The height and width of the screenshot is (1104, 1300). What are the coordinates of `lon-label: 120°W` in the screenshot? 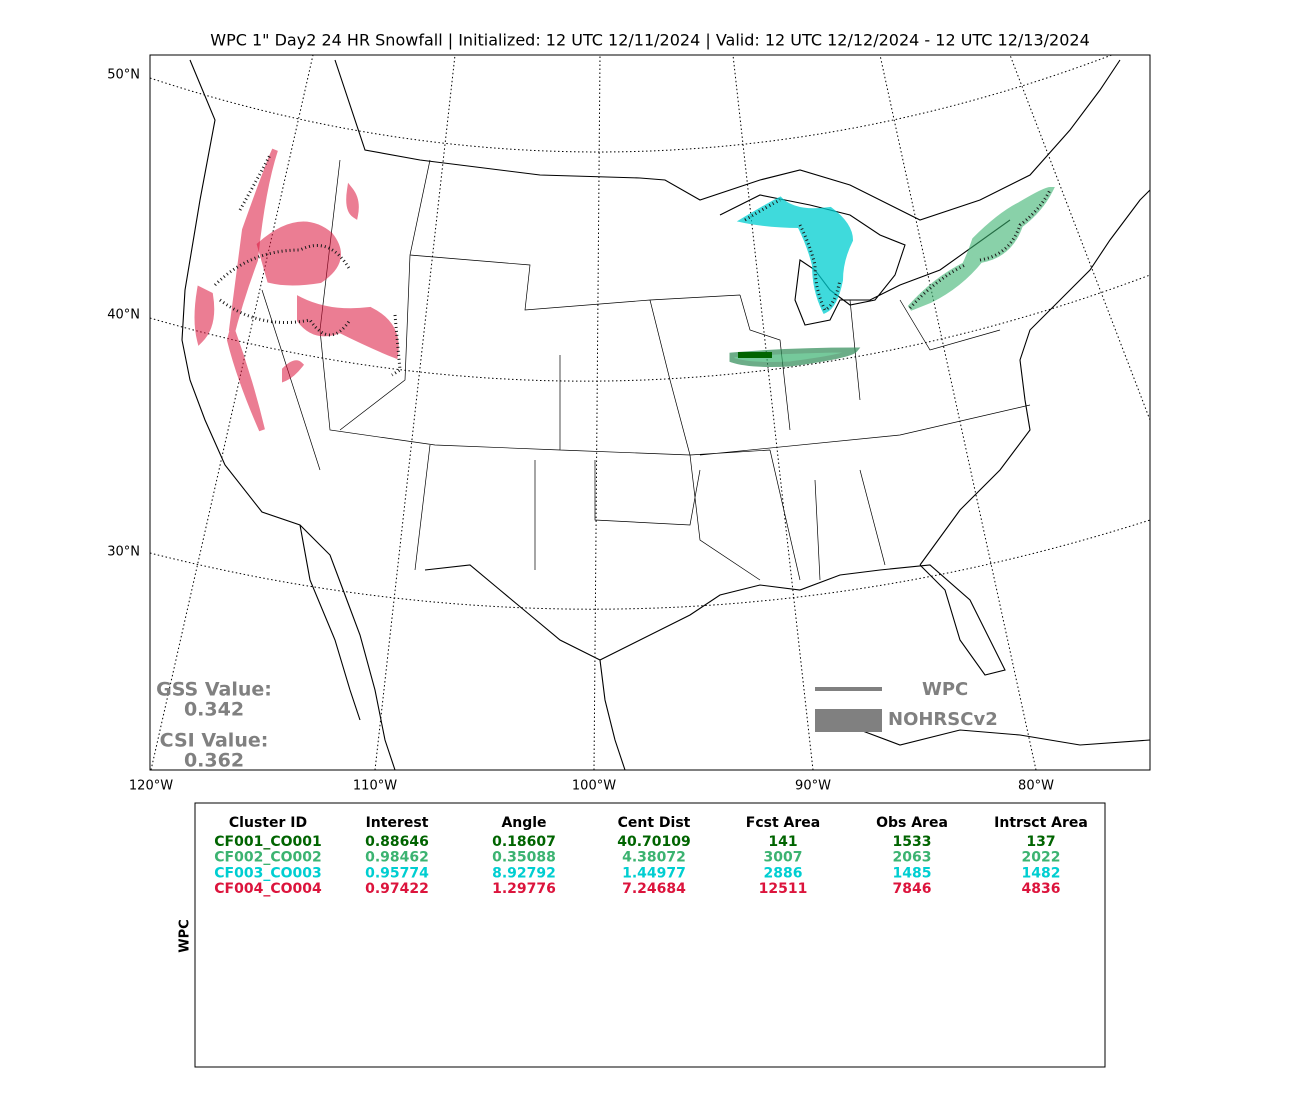 It's located at (151, 786).